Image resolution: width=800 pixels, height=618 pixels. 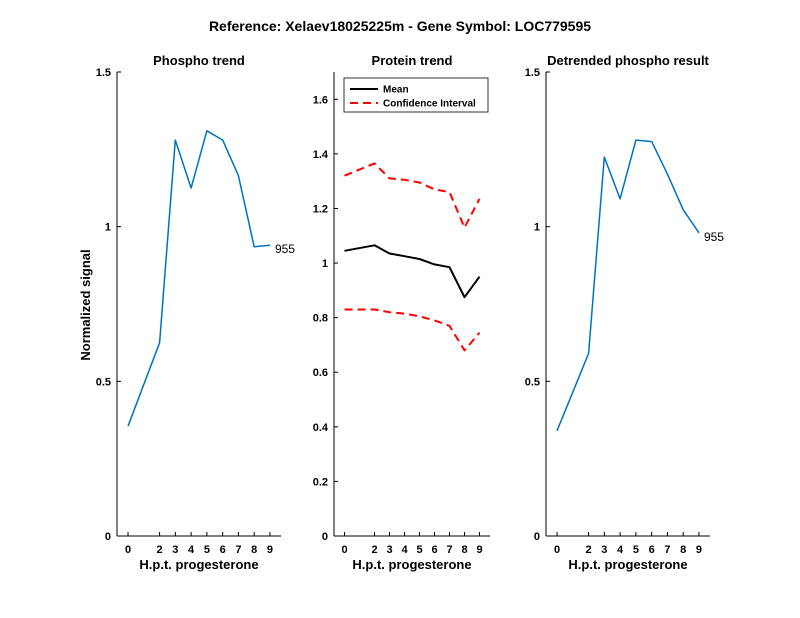 I want to click on y-tick-label: 0.2, so click(x=320, y=482).